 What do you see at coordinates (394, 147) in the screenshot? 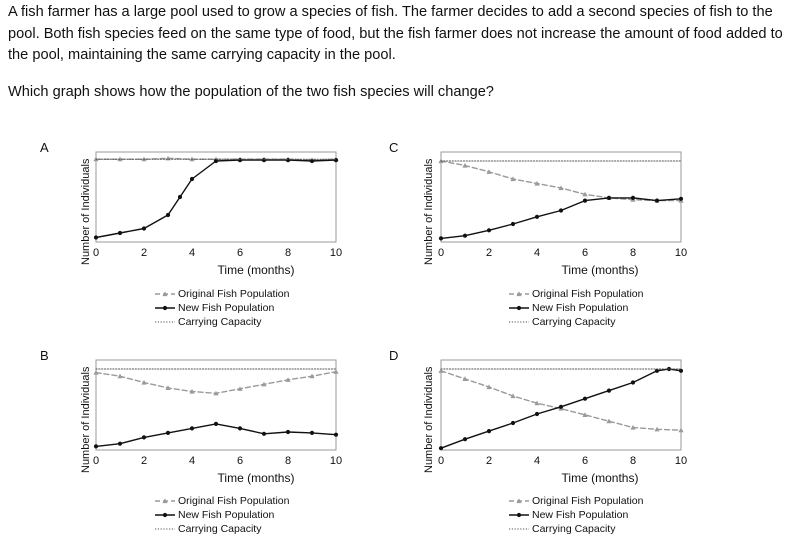
I see `panel-label: C` at bounding box center [394, 147].